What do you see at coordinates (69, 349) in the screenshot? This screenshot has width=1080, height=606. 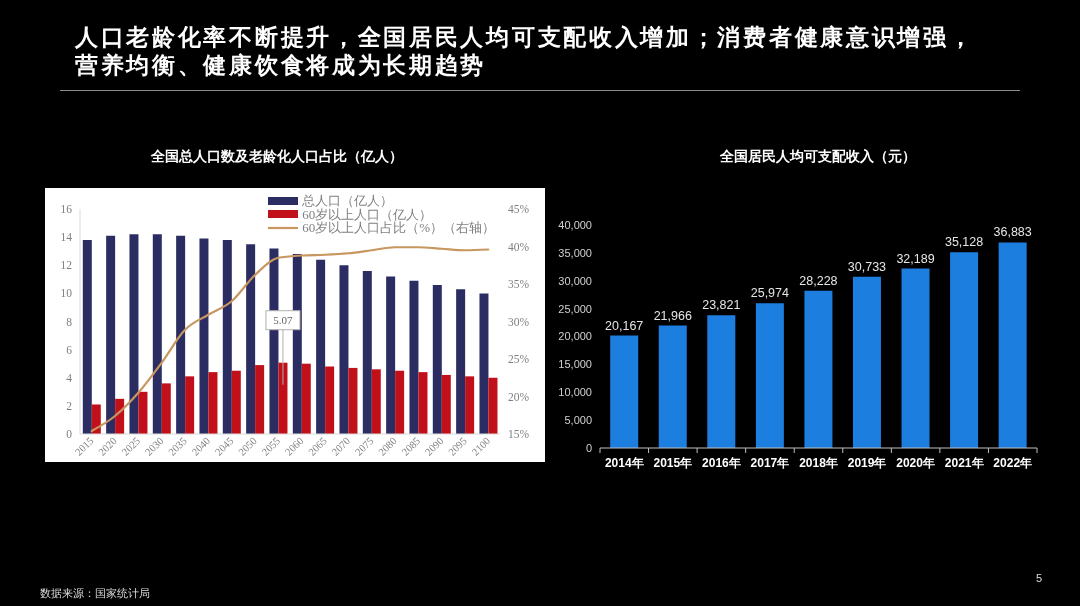 I see `y-tick-label: 6` at bounding box center [69, 349].